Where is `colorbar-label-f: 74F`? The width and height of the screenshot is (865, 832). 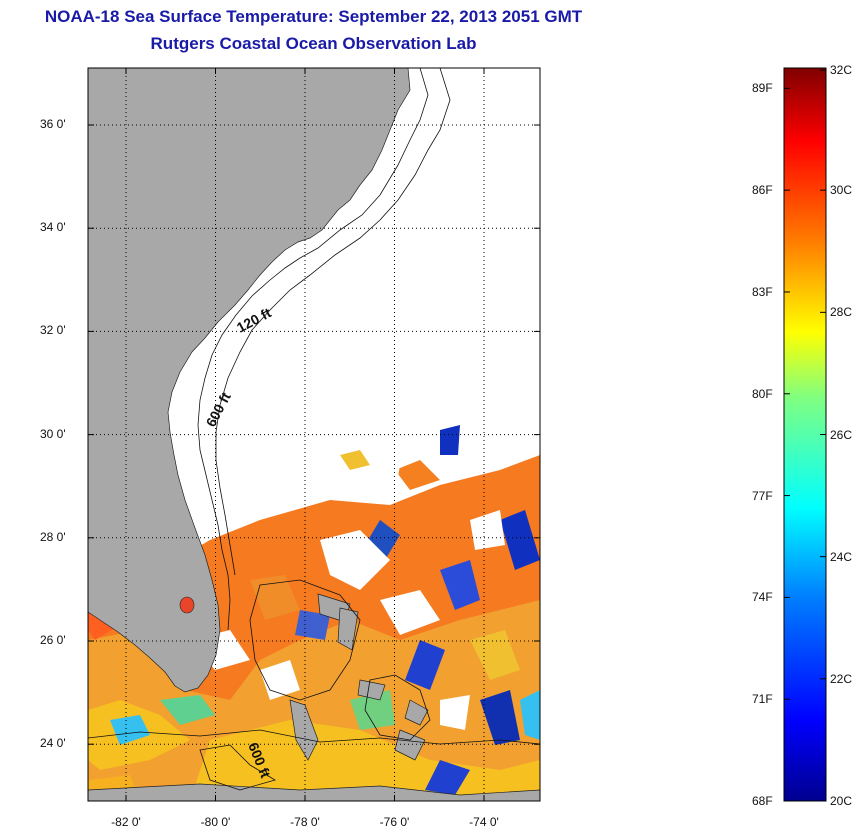 colorbar-label-f: 74F is located at coordinates (762, 597).